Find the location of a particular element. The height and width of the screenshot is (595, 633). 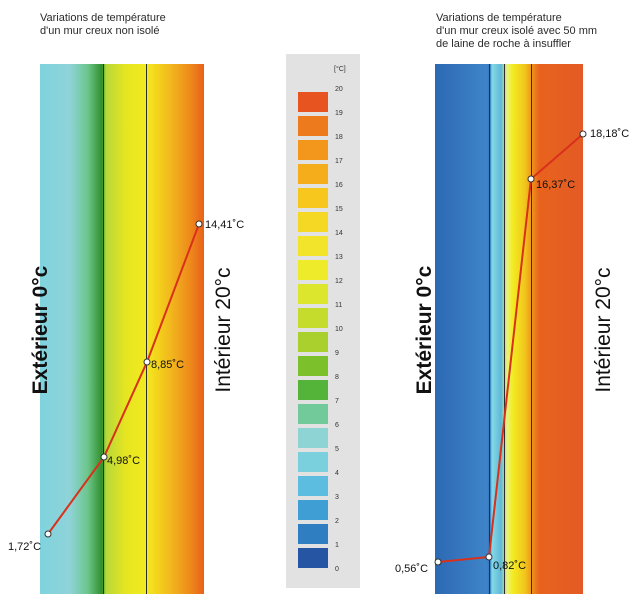

temperature-color-legend: [°C] 20 19 18 17 16 15 14 13 12 11 10 9 8 7 6 5 4 3 2 1 0 is located at coordinates (323, 321).